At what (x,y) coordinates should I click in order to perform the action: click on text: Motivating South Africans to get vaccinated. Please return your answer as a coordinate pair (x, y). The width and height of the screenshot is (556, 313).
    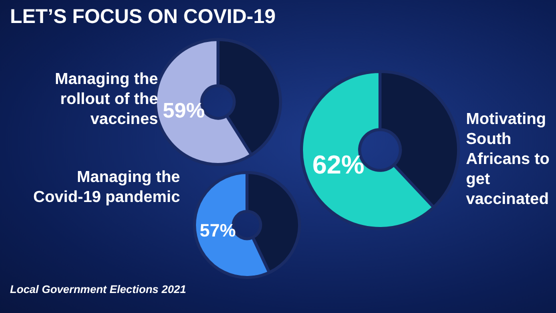
    Looking at the image, I should click on (508, 160).